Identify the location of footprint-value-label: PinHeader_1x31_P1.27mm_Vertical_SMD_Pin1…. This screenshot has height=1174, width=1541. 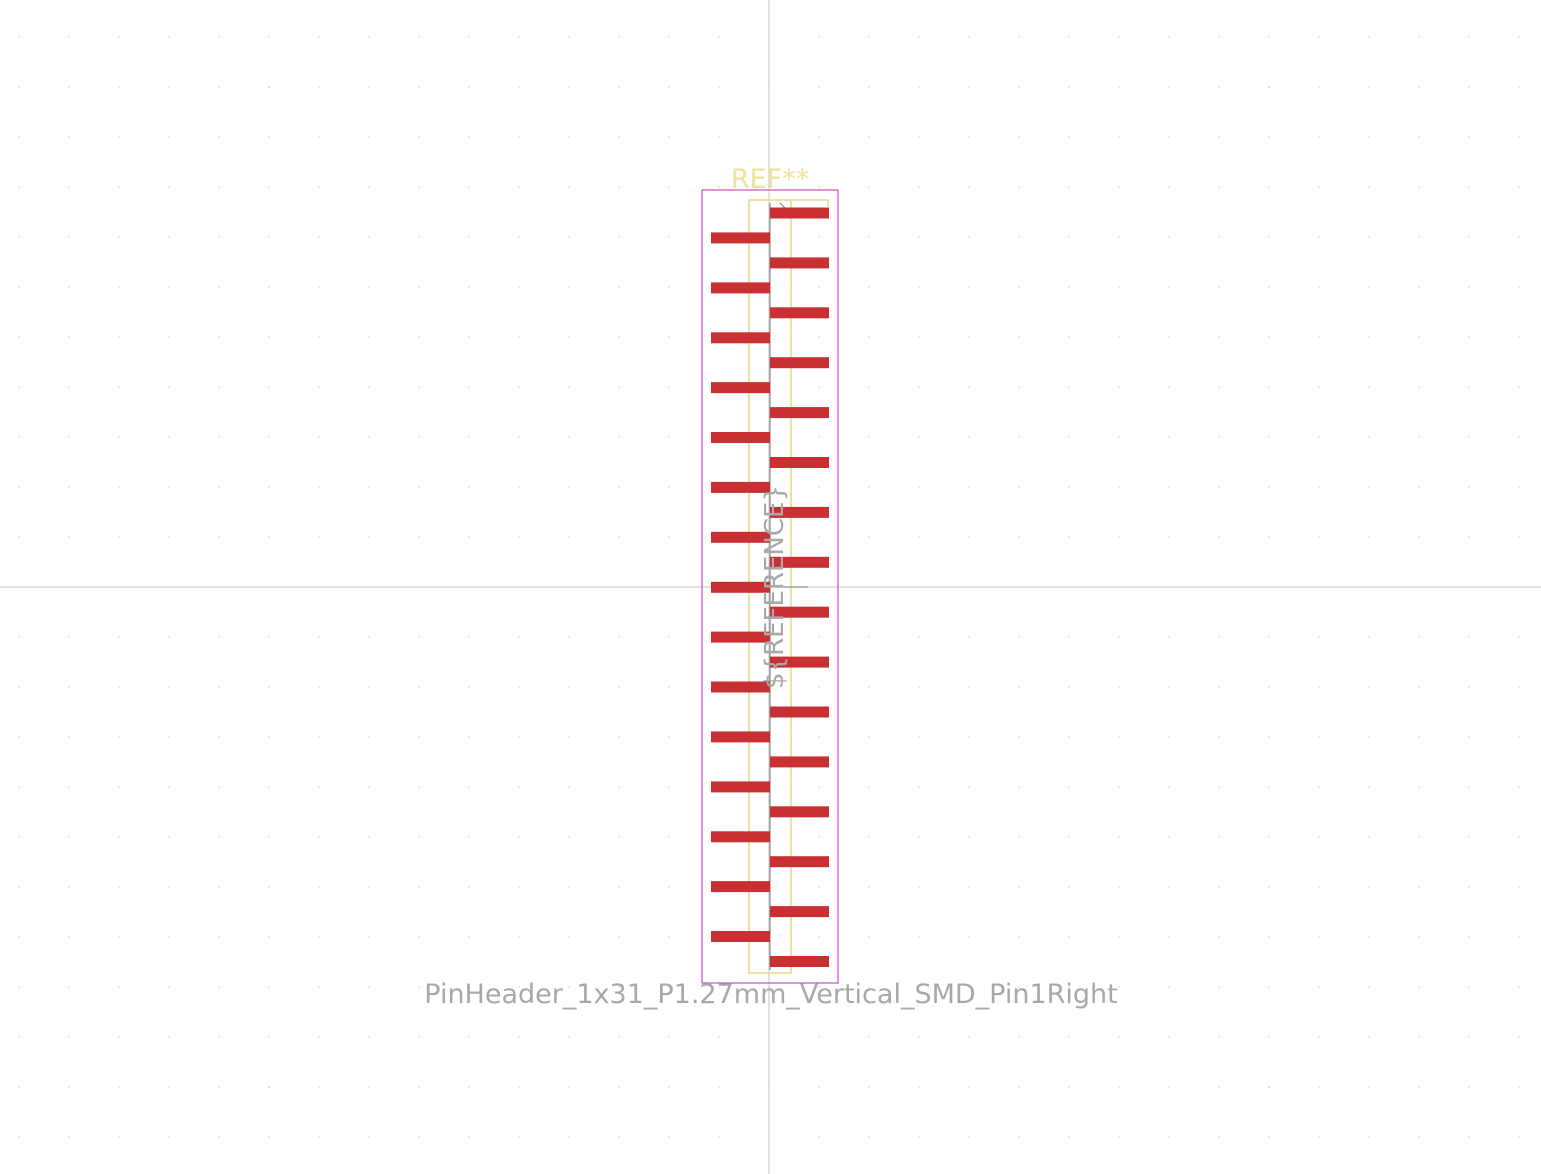
(771, 994).